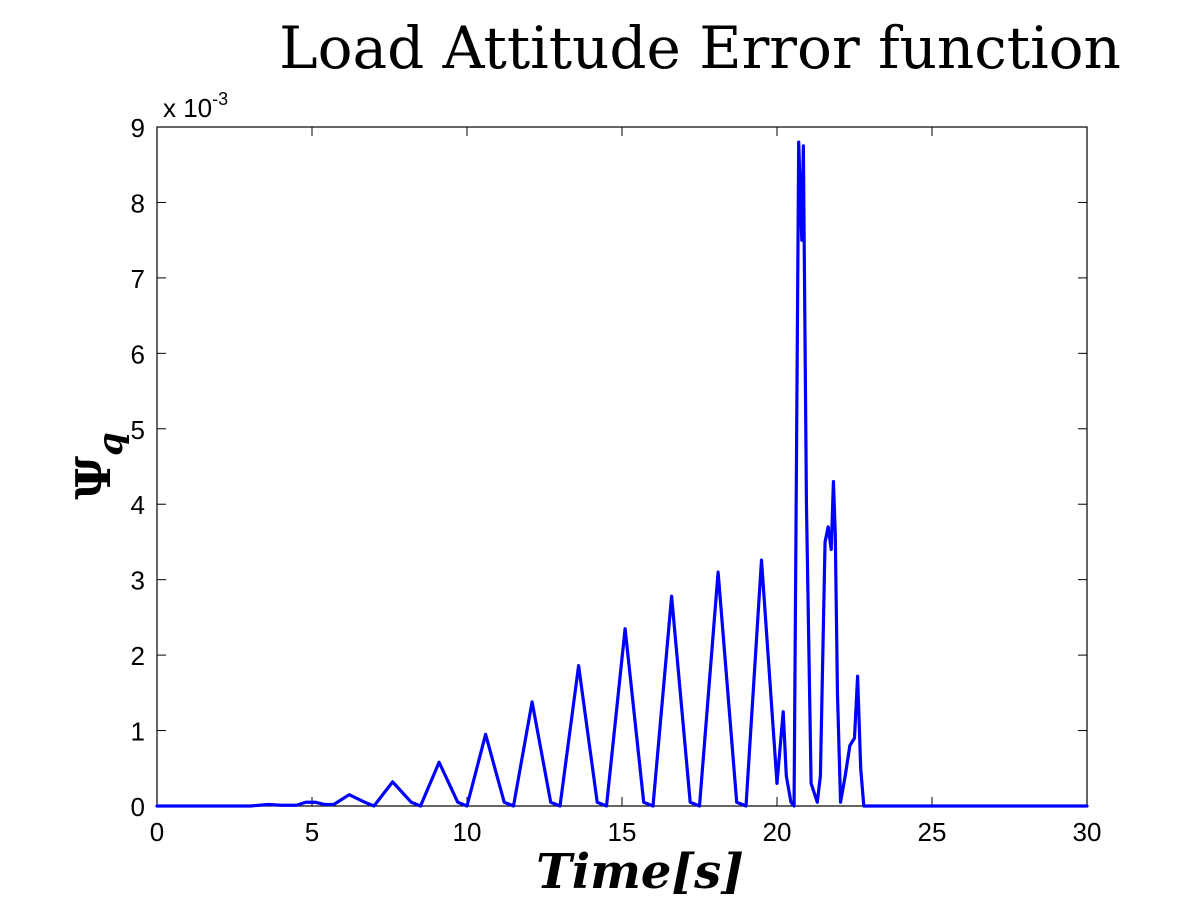 The height and width of the screenshot is (901, 1201). I want to click on y-axis-label-main: Ψ, so click(94, 478).